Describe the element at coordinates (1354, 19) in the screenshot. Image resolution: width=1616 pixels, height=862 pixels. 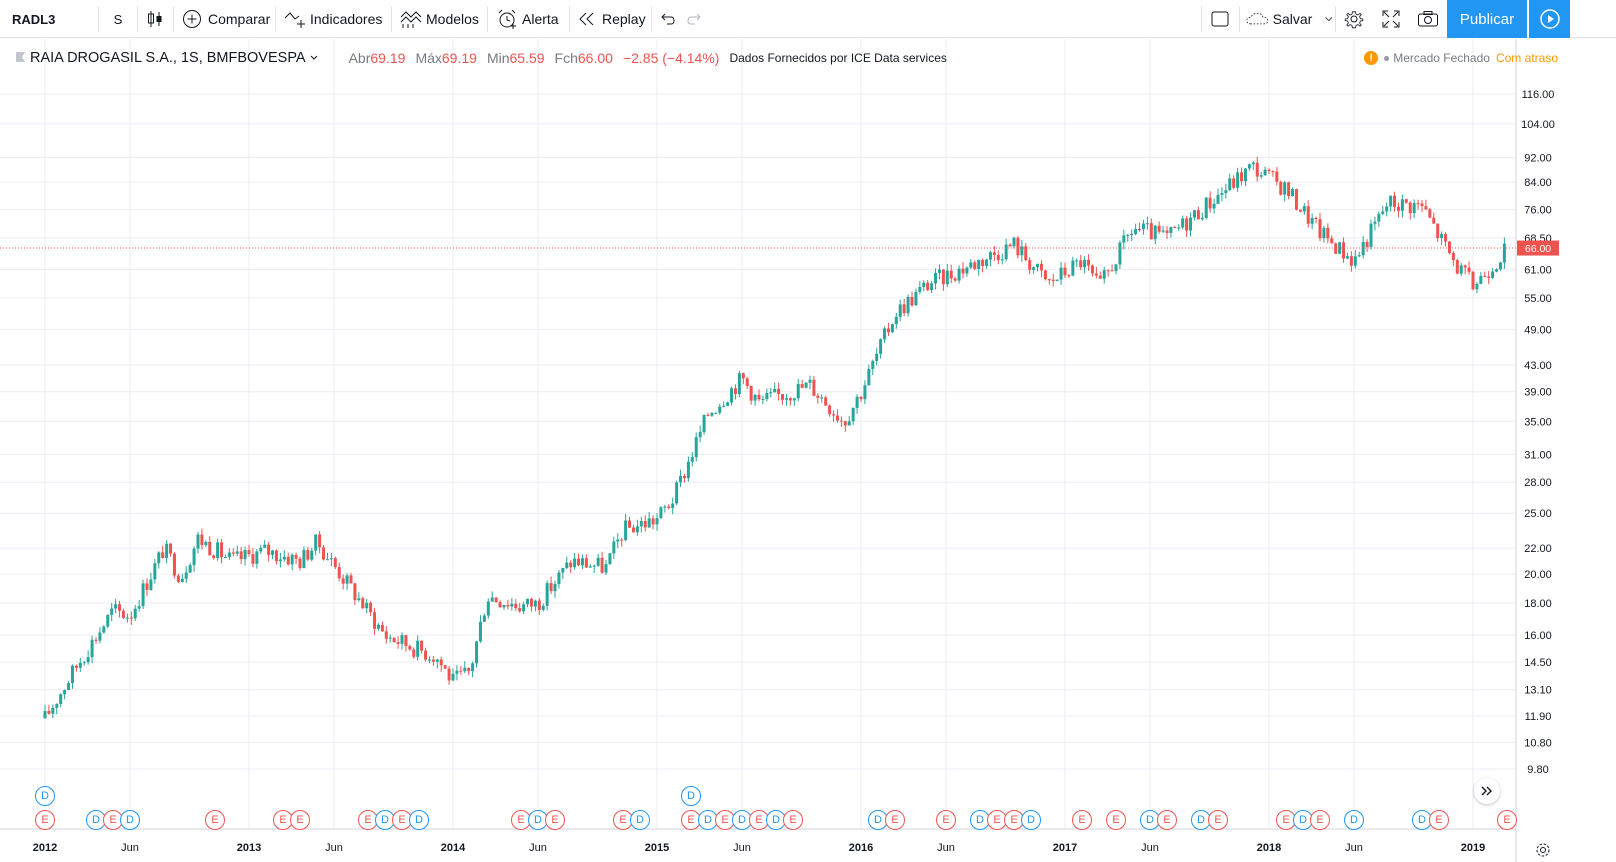
I see `settings-button` at that location.